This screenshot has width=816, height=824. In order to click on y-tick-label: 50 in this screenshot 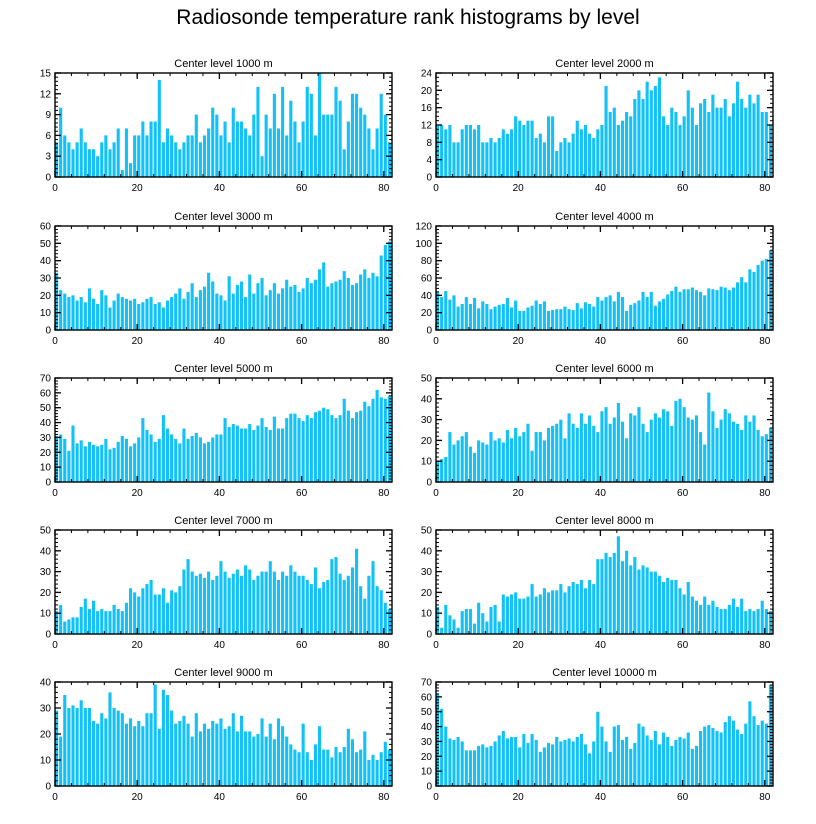, I will do `click(46, 531)`.